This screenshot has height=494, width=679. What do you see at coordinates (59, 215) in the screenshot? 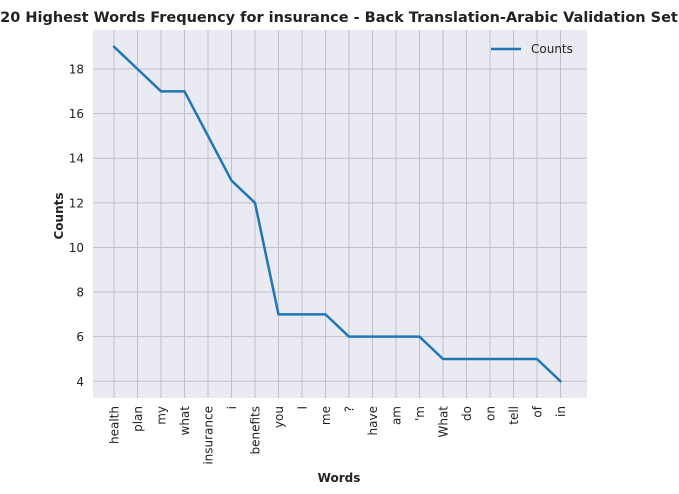
I see `y-axis-label: Counts` at bounding box center [59, 215].